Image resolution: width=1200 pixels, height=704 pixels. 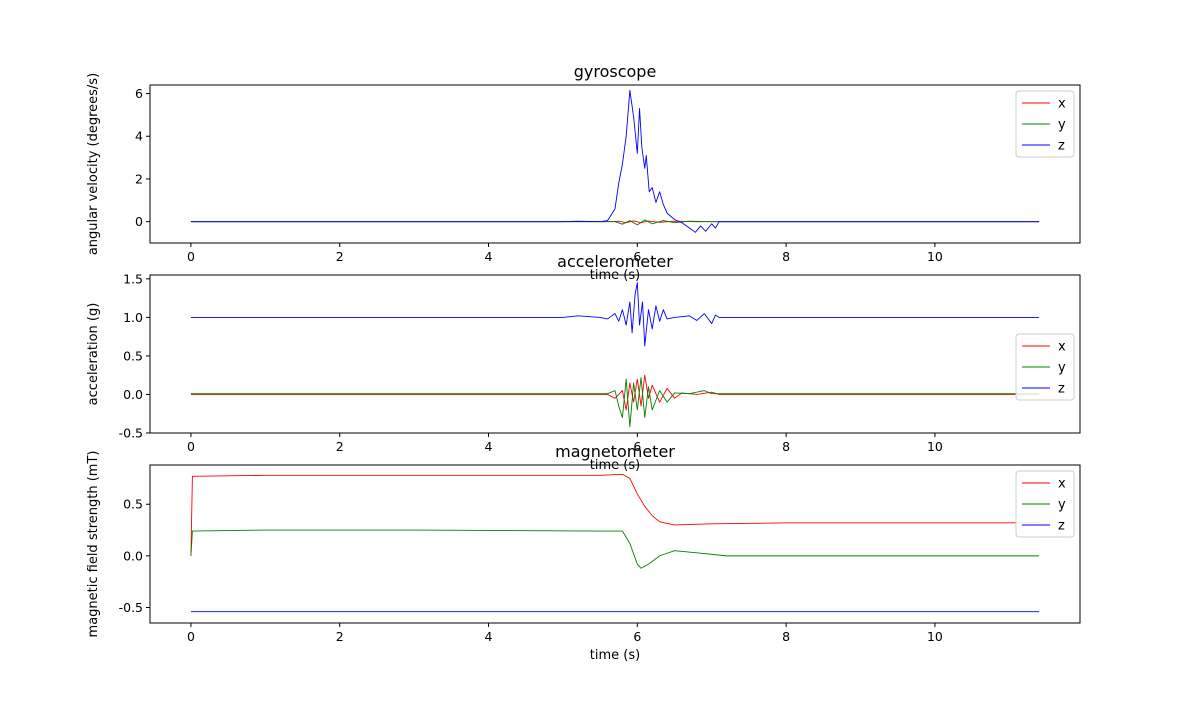 What do you see at coordinates (935, 636) in the screenshot?
I see `magnetometer-xtick-label: 10` at bounding box center [935, 636].